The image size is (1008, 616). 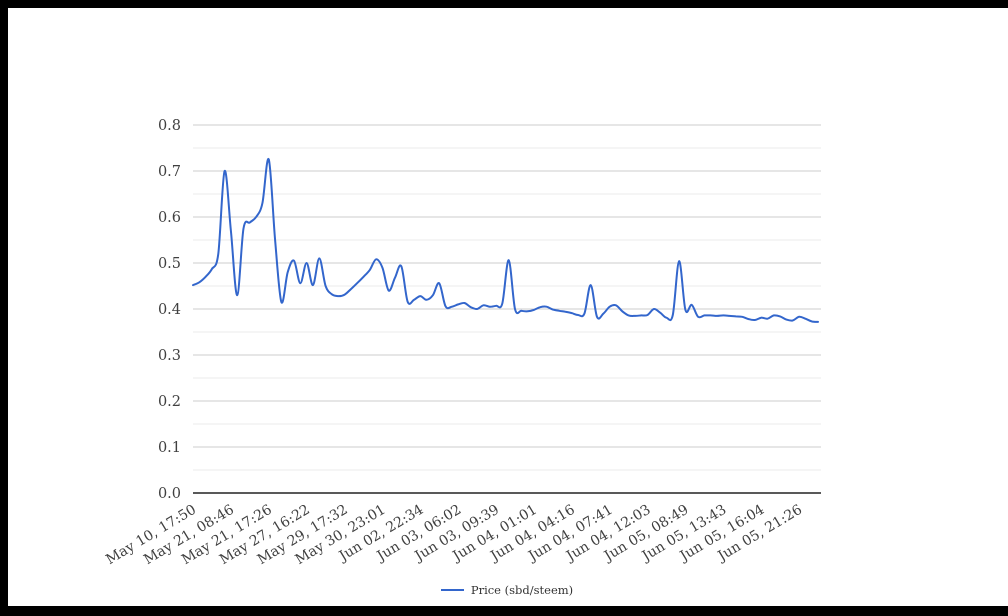 What do you see at coordinates (522, 590) in the screenshot?
I see `legend-label: Price (sbd/steem)` at bounding box center [522, 590].